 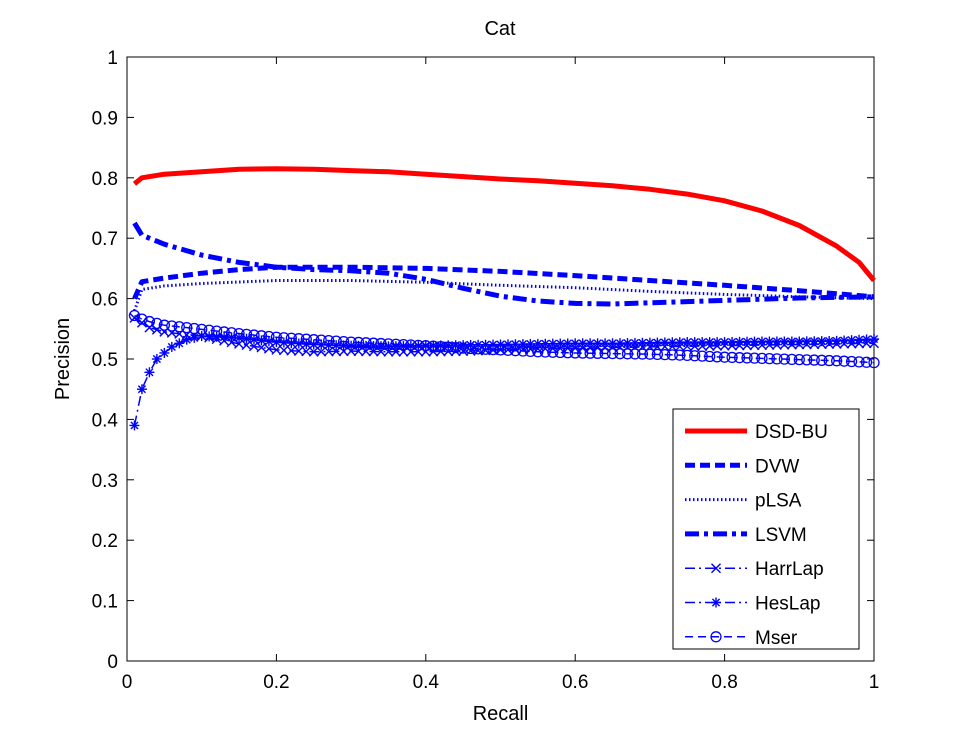 I want to click on y-tick-label: 0.9, so click(x=105, y=118).